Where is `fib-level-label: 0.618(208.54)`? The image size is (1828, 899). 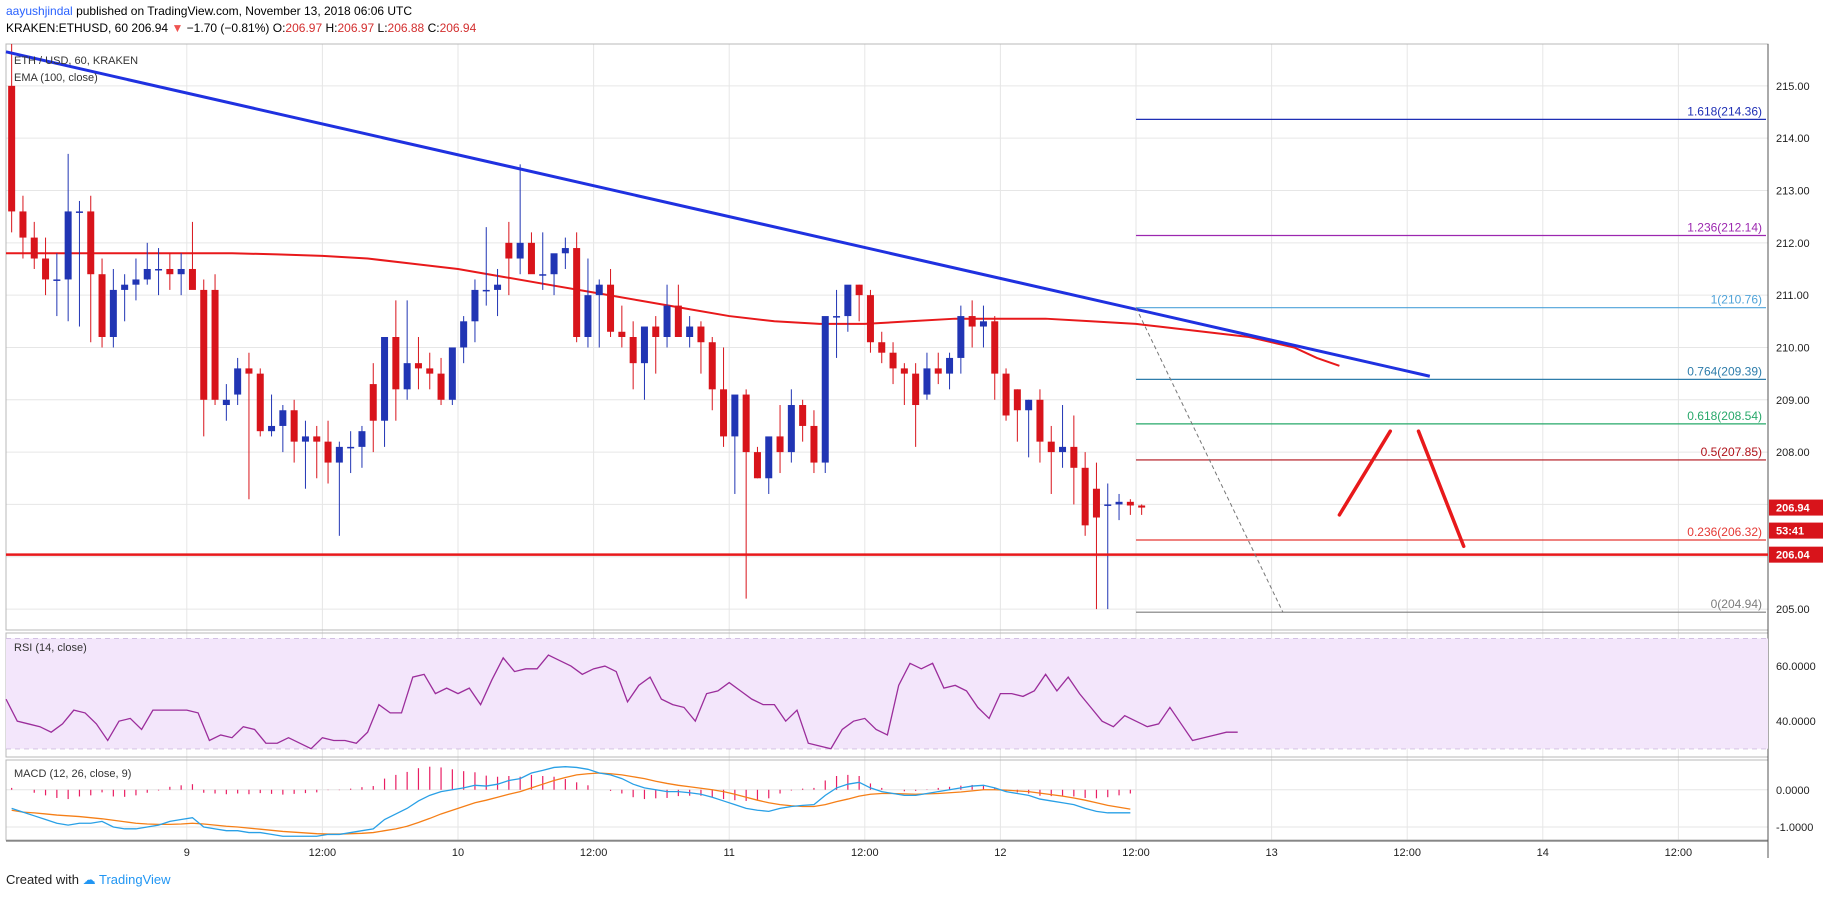 fib-level-label: 0.618(208.54) is located at coordinates (1724, 416).